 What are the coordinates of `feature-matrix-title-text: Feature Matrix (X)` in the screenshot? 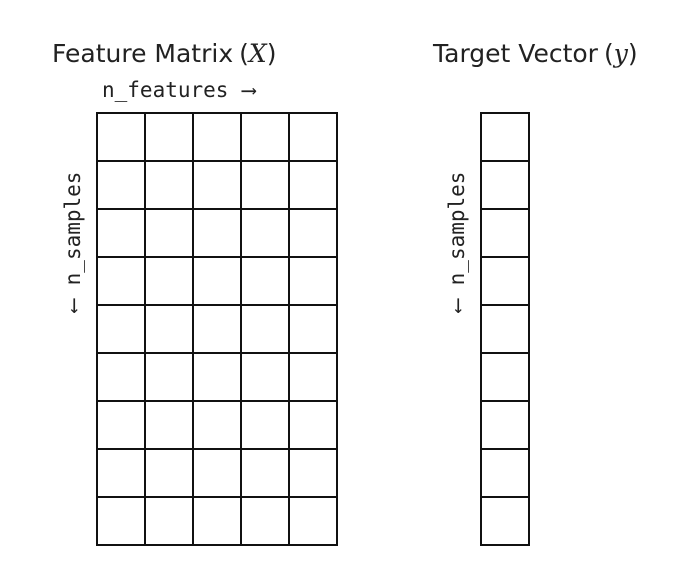 It's located at (164, 53).